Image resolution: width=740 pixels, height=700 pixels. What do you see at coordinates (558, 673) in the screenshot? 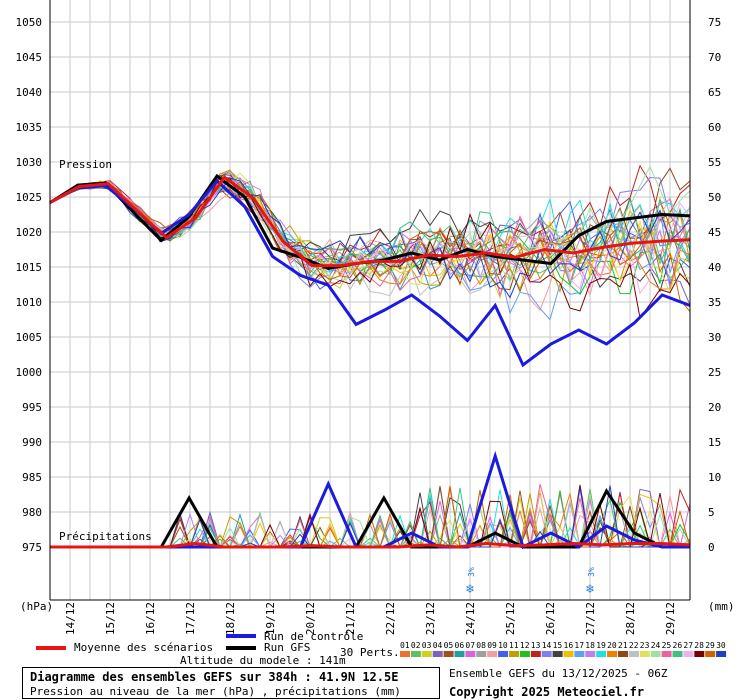
I see `run-info: Ensemble GEFS du 13/12/2025 - 06Z` at bounding box center [558, 673].